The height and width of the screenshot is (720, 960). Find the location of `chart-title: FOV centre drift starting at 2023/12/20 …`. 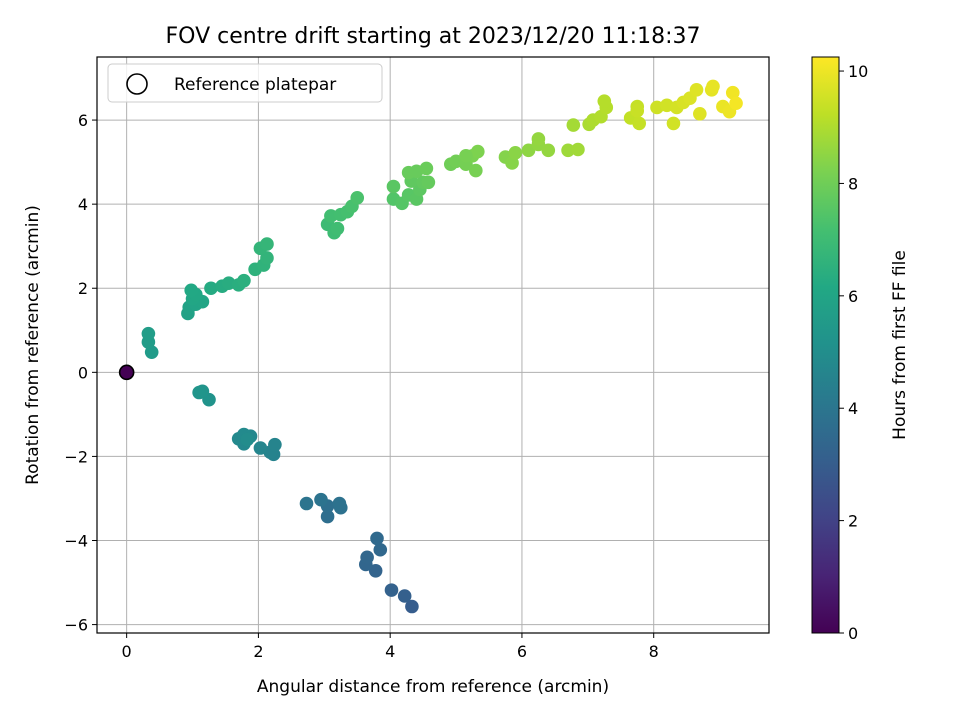

chart-title: FOV centre drift starting at 2023/12/20 … is located at coordinates (433, 36).